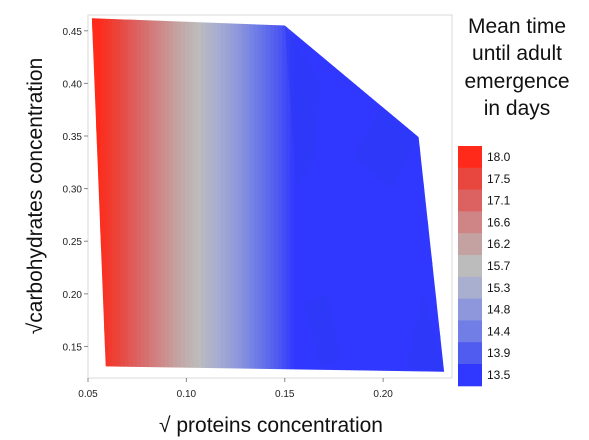 Image resolution: width=589 pixels, height=440 pixels. What do you see at coordinates (516, 81) in the screenshot?
I see `legend-title-line-3: emergence` at bounding box center [516, 81].